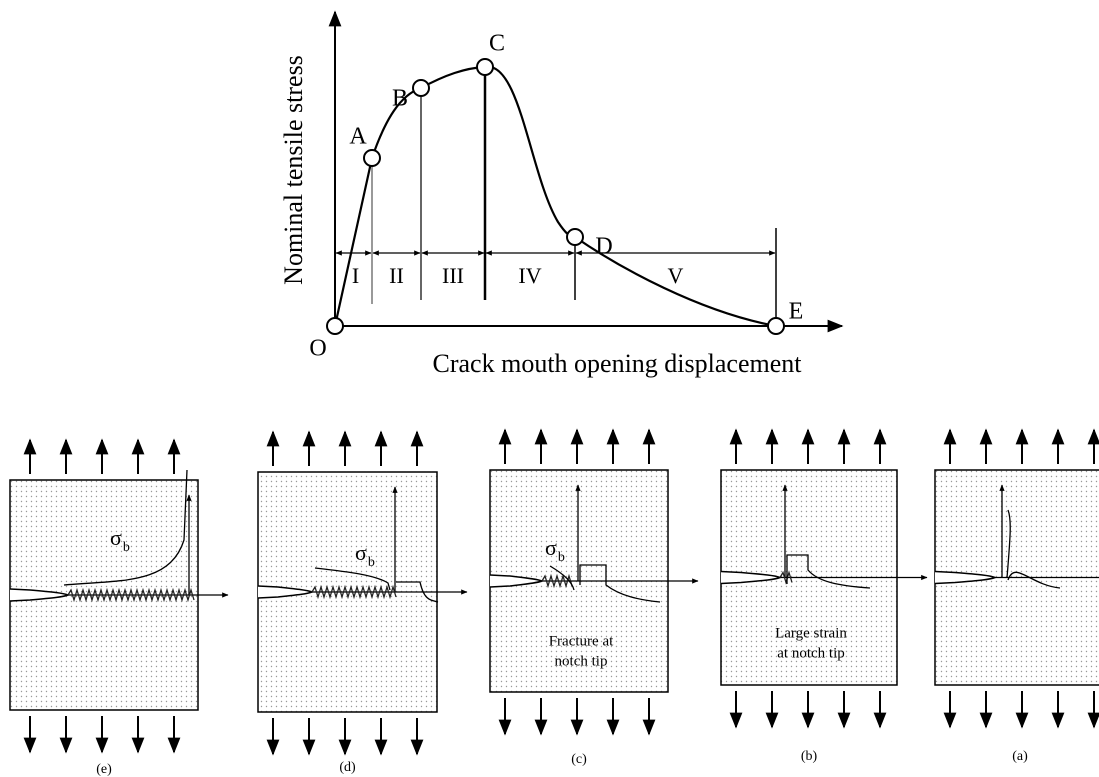 This screenshot has width=1099, height=777. What do you see at coordinates (676, 275) in the screenshot?
I see `stage-label: V` at bounding box center [676, 275].